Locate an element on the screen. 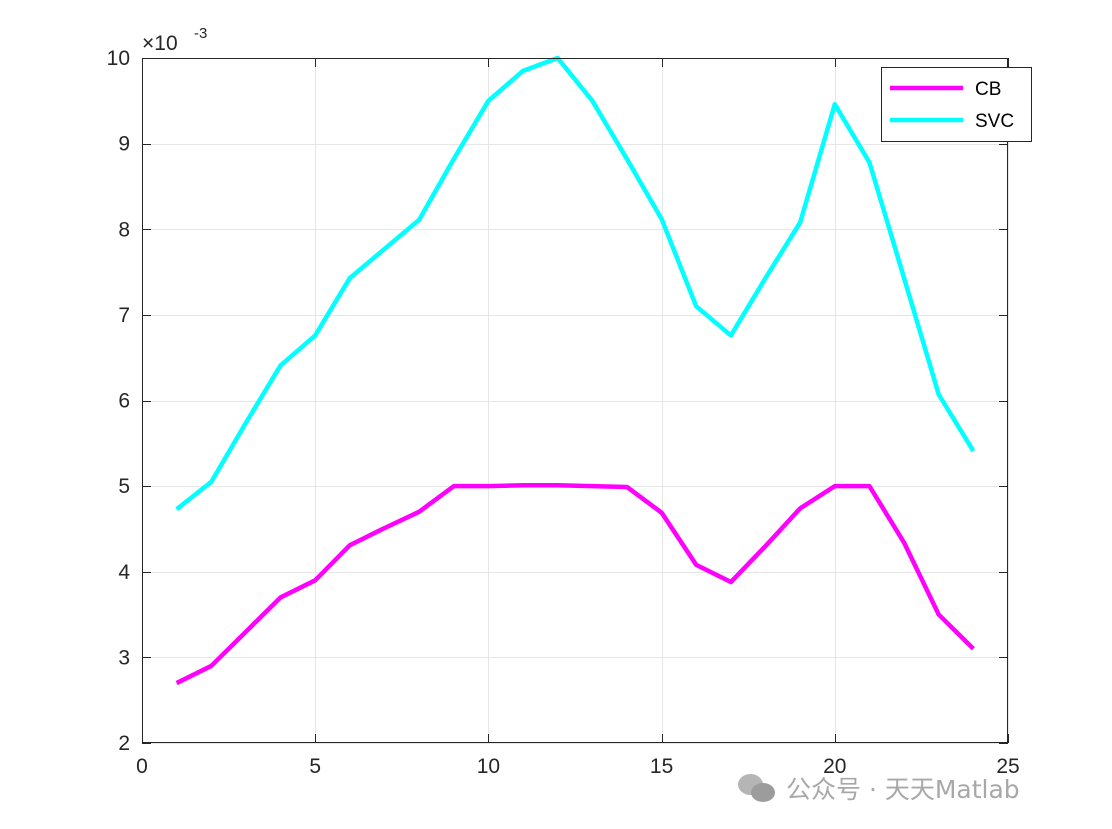  legend: CB SVC is located at coordinates (956, 104).